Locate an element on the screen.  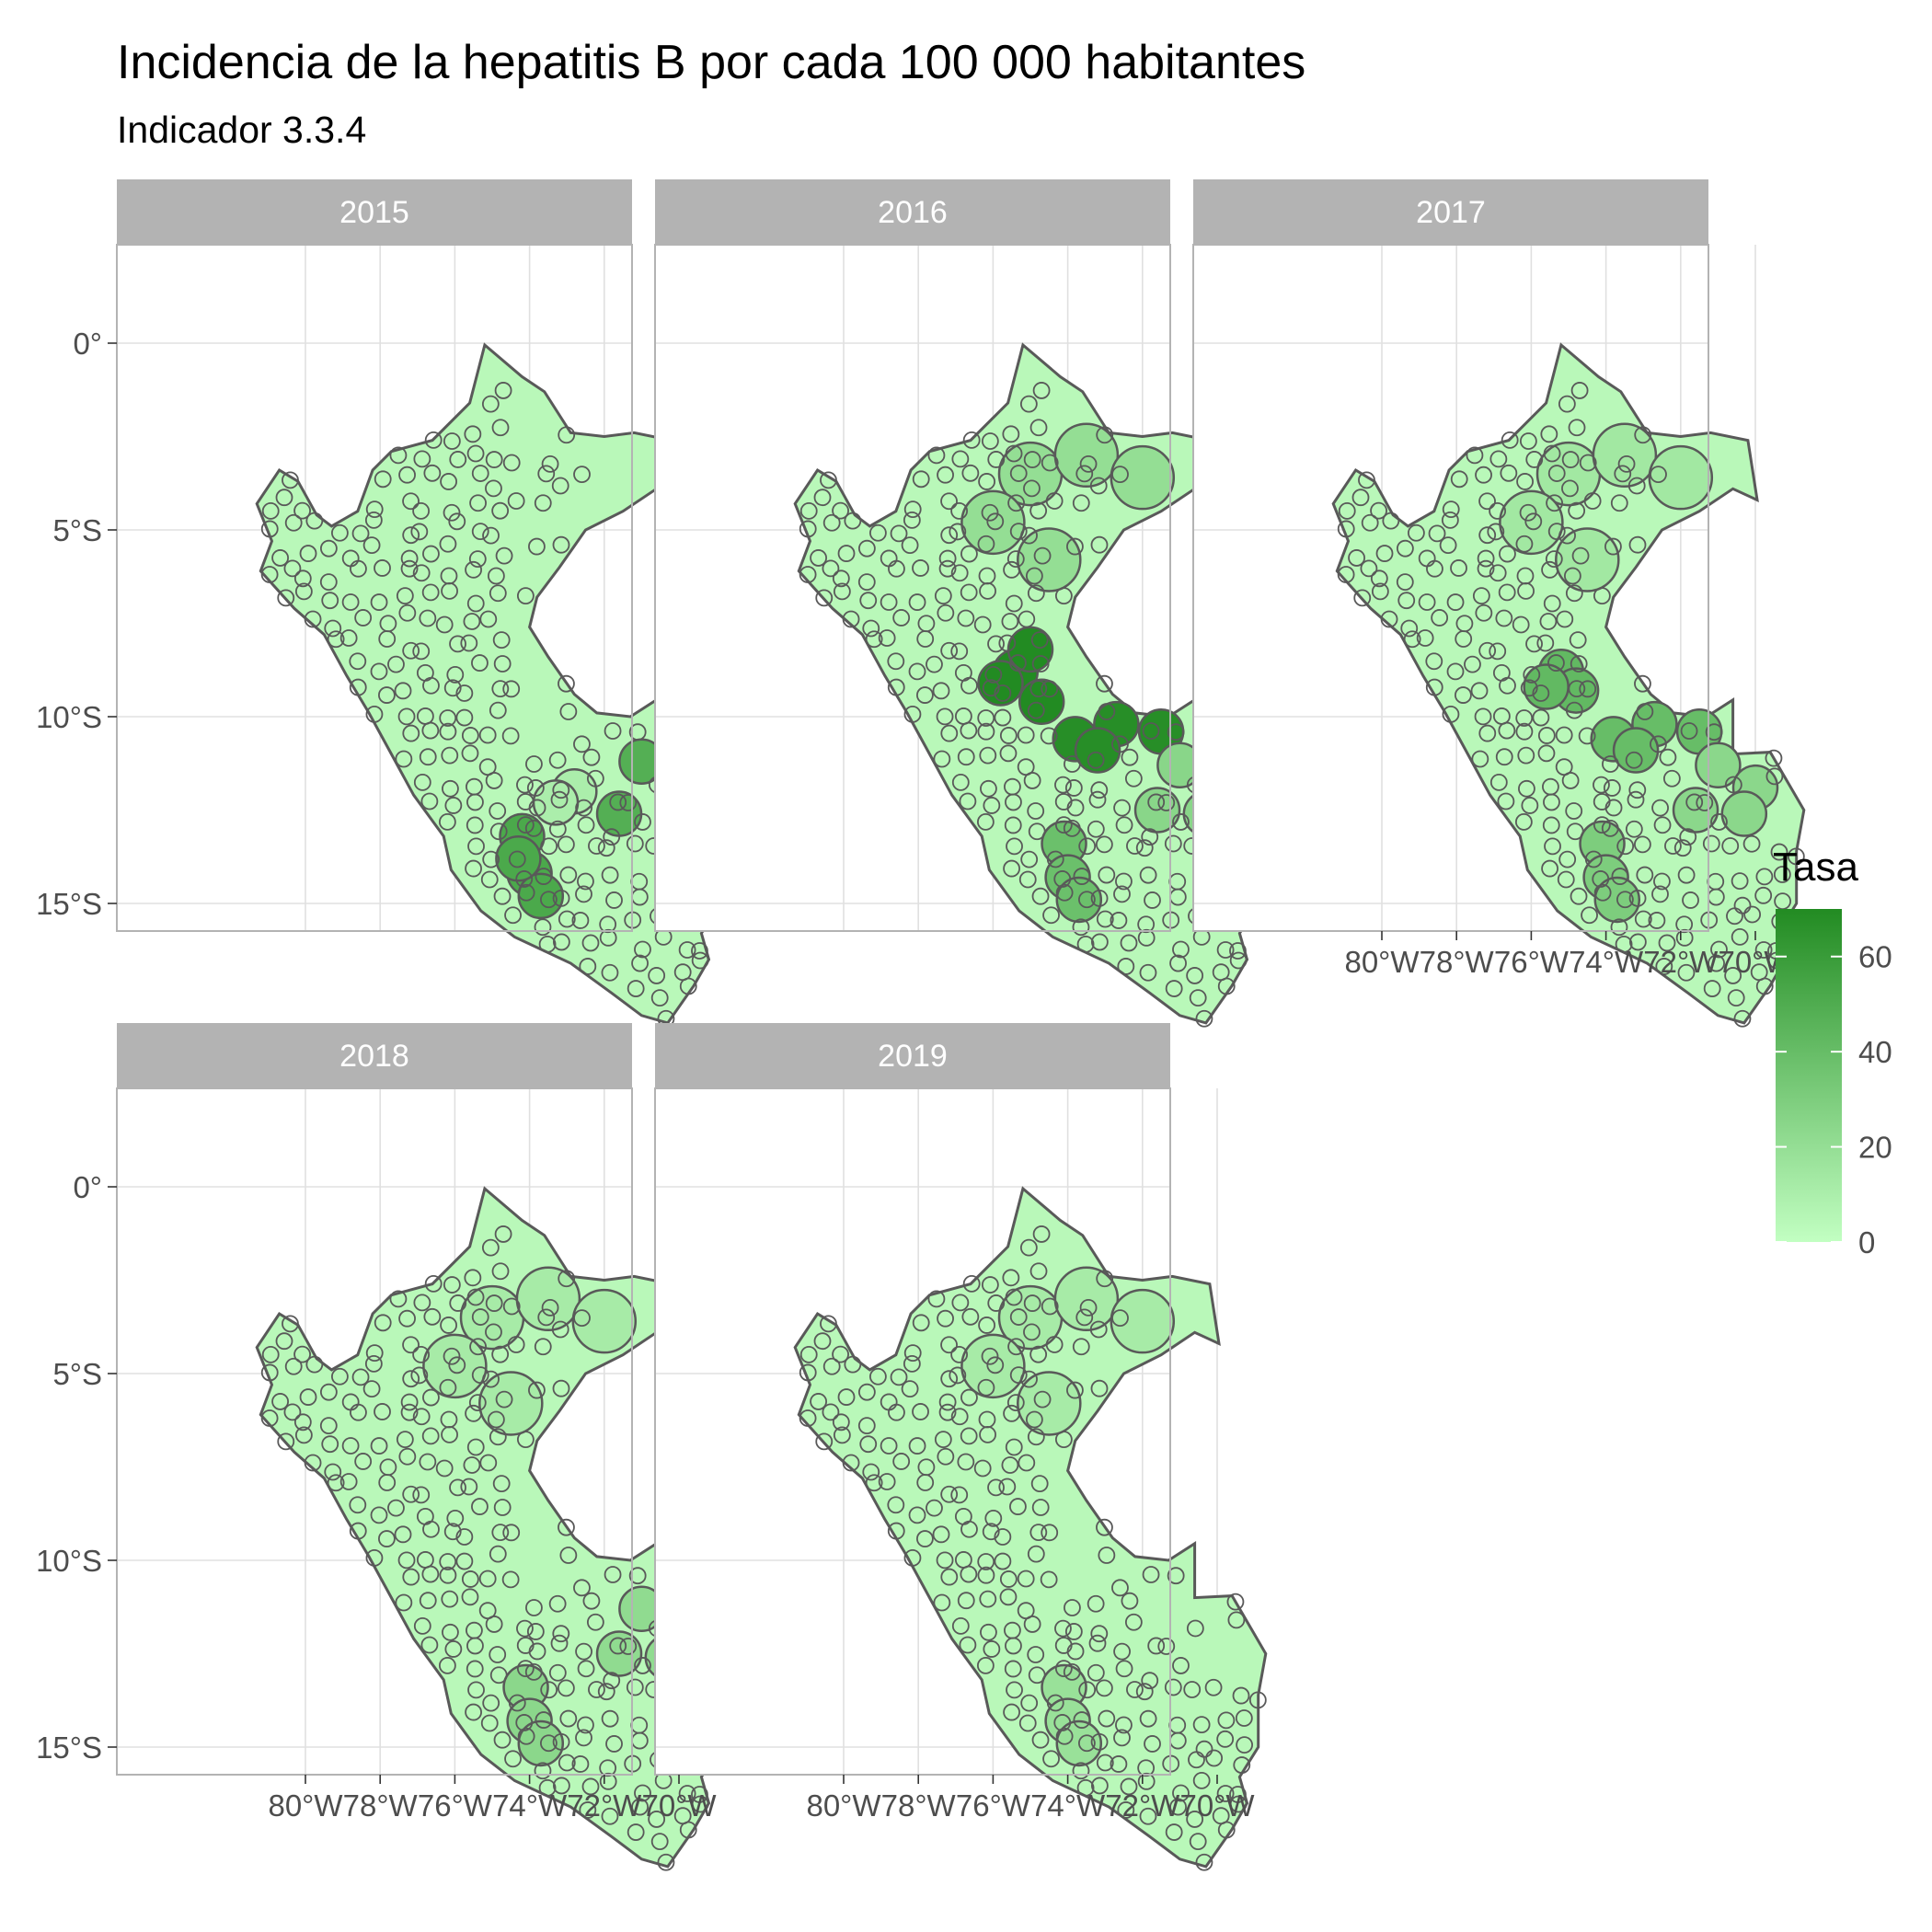
x-tick-label: 76°W is located at coordinates (455, 1805).